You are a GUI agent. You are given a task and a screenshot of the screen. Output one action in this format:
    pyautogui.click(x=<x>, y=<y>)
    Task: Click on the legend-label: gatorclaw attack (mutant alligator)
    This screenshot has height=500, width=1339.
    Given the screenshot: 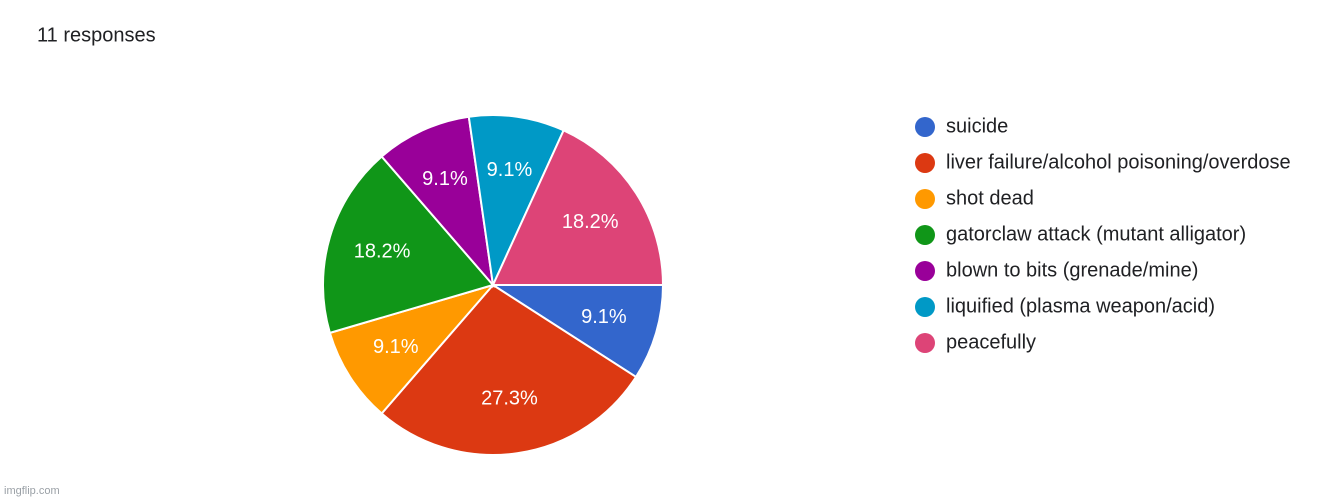 What is the action you would take?
    pyautogui.click(x=1096, y=234)
    